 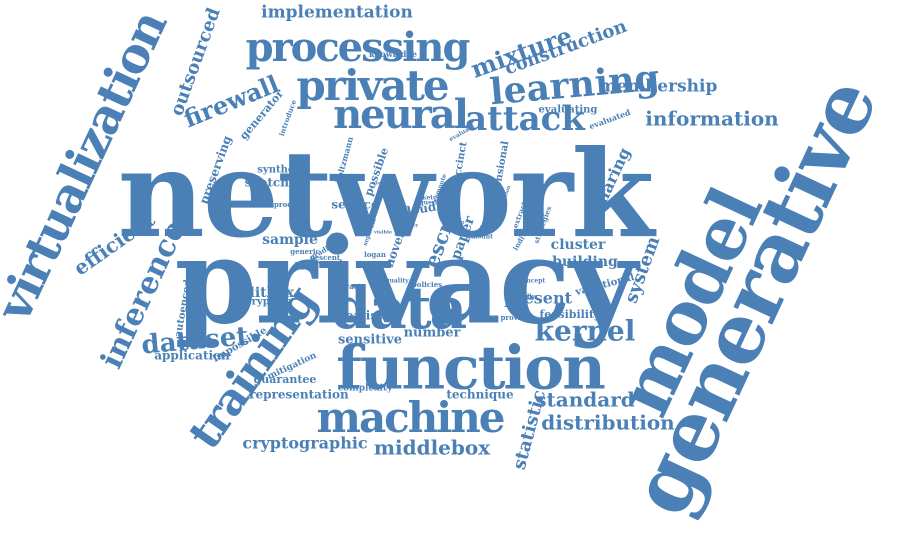 What do you see at coordinates (417, 209) in the screenshot?
I see `word-cloud: cloud` at bounding box center [417, 209].